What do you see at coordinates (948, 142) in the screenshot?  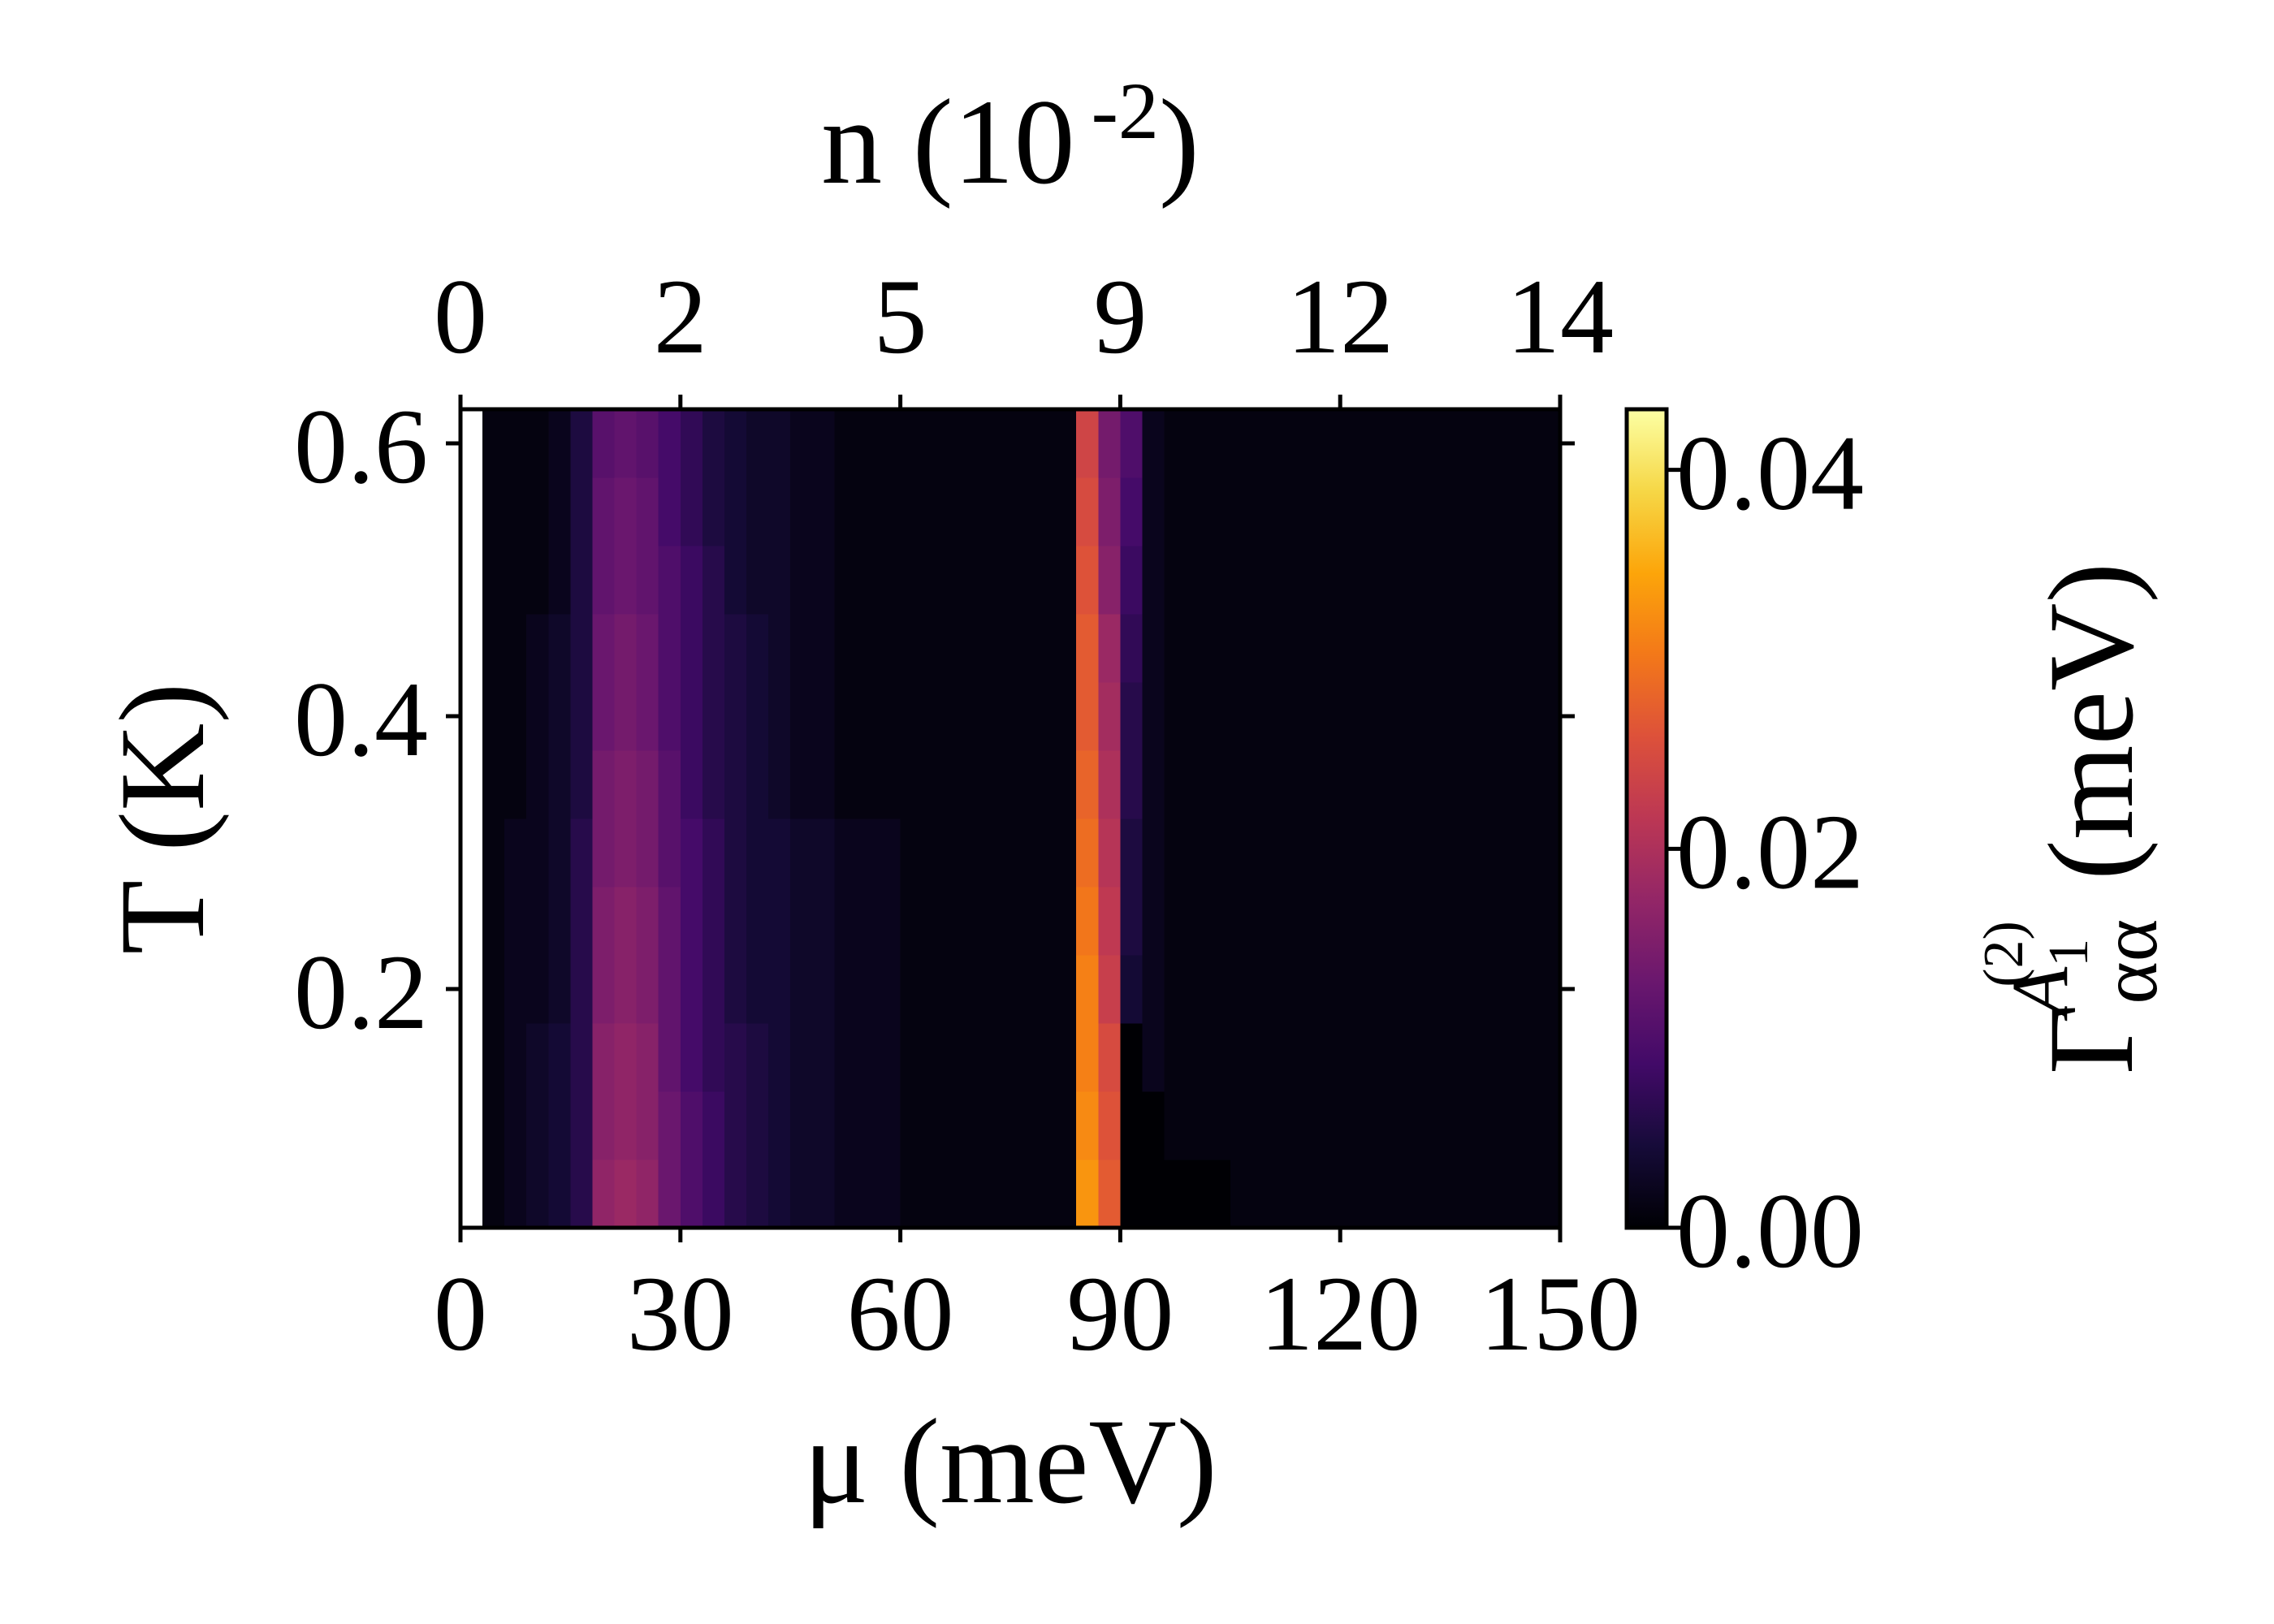 I see `top-axis-label-main: n (10` at bounding box center [948, 142].